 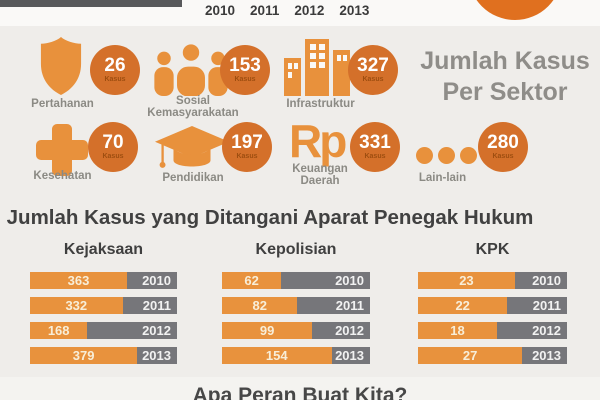 I want to click on bar-row: 168 2012, so click(x=103, y=330).